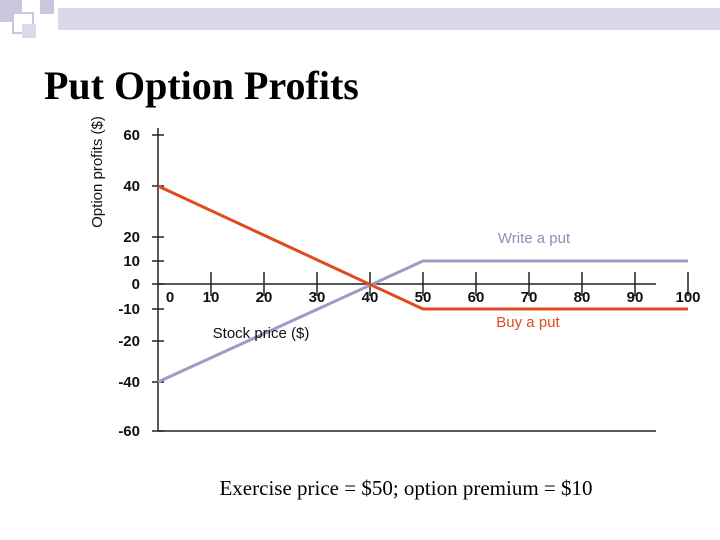 The image size is (720, 540). What do you see at coordinates (261, 333) in the screenshot?
I see `x-axis-label: Stock price ($)` at bounding box center [261, 333].